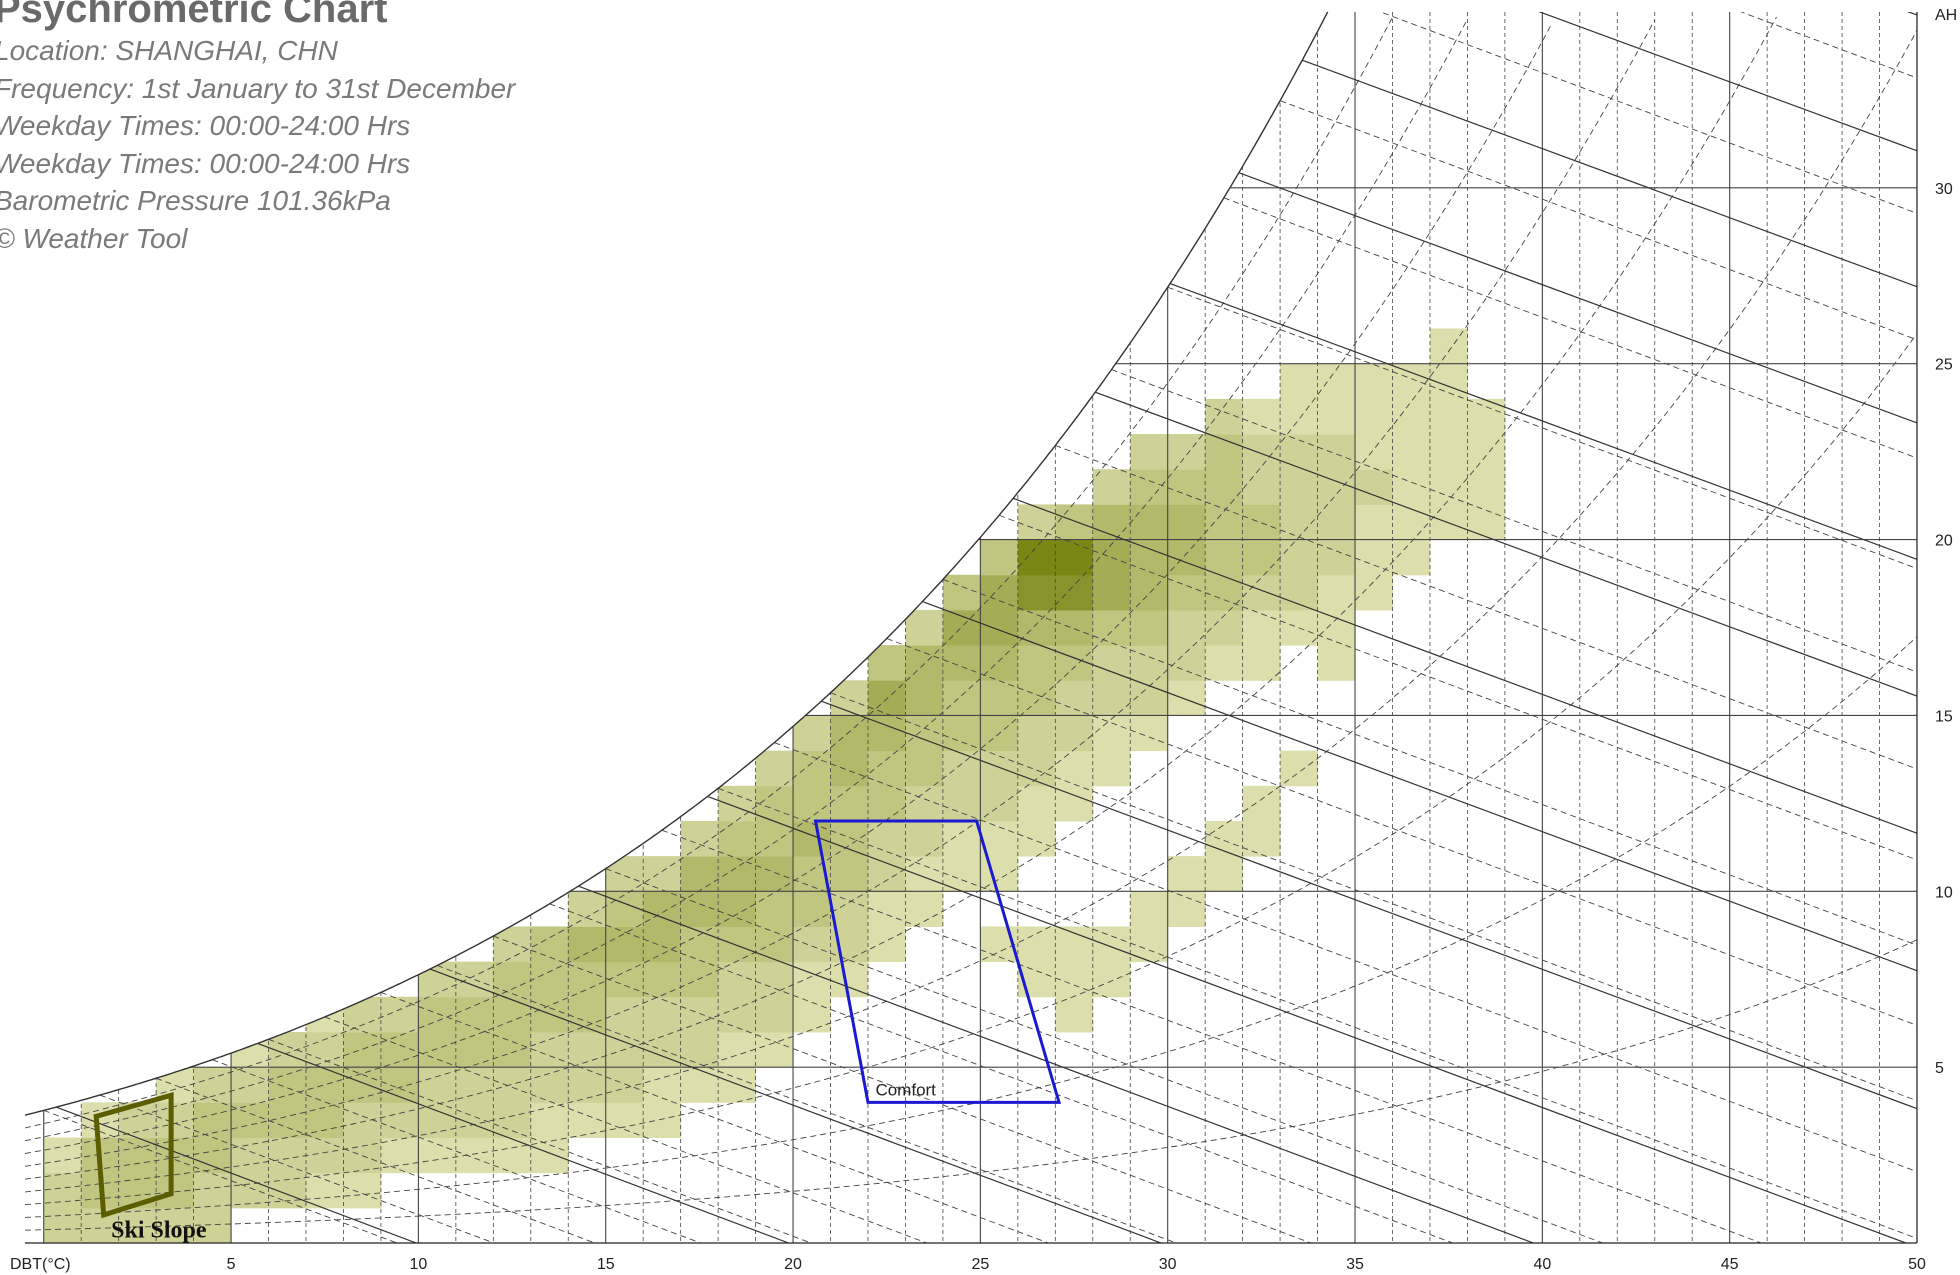 The width and height of the screenshot is (1960, 1275). I want to click on y-tick-label: 30, so click(1944, 189).